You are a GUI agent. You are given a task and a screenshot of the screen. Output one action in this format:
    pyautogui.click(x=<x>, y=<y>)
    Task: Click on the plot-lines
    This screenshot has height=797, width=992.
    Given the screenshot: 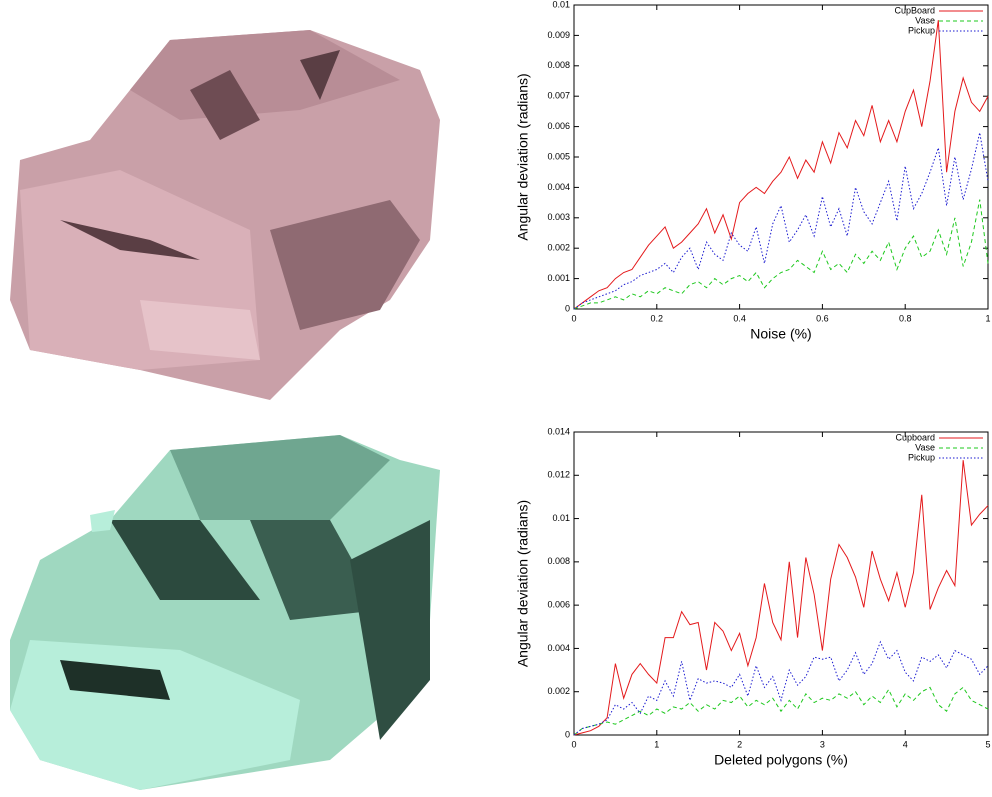 What is the action you would take?
    pyautogui.click(x=781, y=598)
    